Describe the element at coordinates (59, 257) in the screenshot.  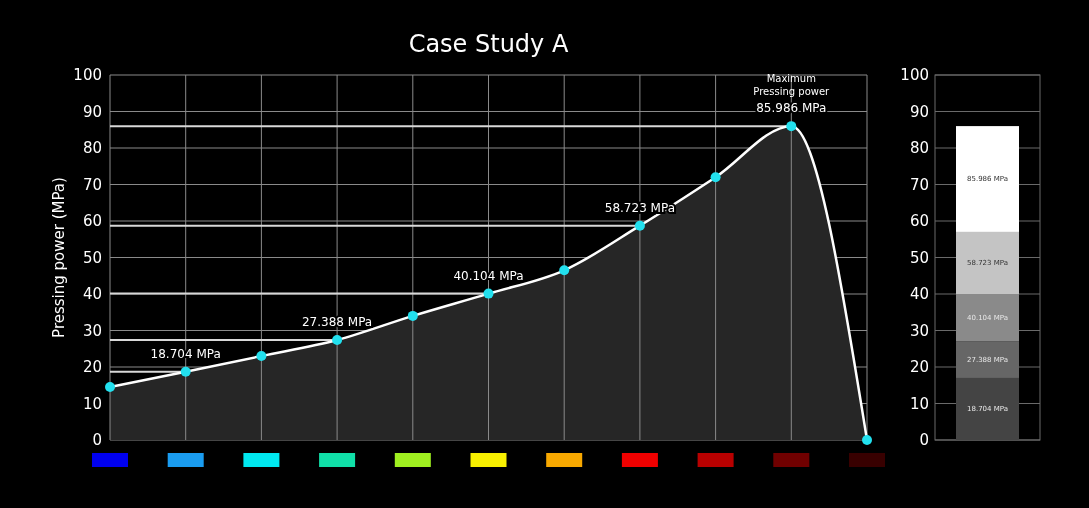
I see `y-axis-title: Pressing power (MPa)` at that location.